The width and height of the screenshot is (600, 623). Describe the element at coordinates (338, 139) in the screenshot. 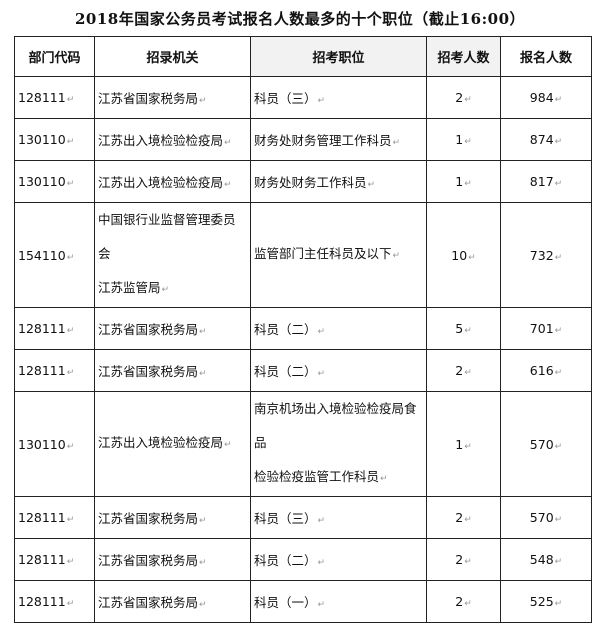

I see `cell-position: 财务处财务管理工作科员↵` at that location.